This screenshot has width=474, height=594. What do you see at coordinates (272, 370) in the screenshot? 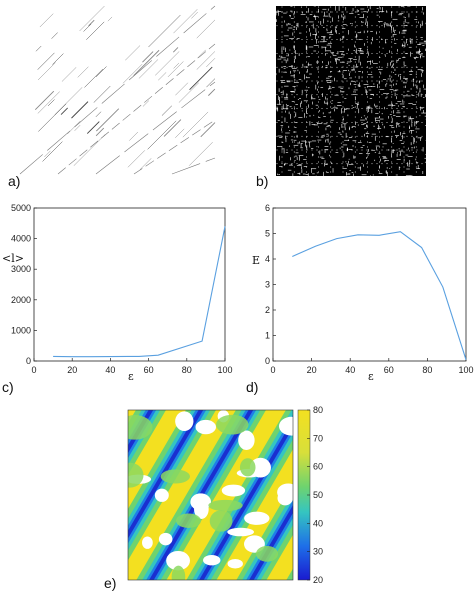
I see `x-tick-label: 0` at bounding box center [272, 370].